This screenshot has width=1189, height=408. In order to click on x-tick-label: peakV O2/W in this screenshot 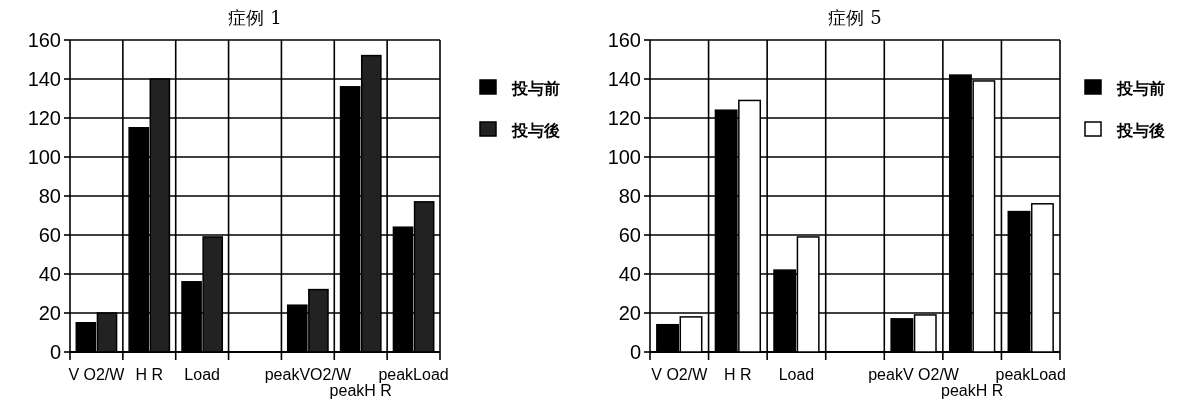, I will do `click(914, 374)`.